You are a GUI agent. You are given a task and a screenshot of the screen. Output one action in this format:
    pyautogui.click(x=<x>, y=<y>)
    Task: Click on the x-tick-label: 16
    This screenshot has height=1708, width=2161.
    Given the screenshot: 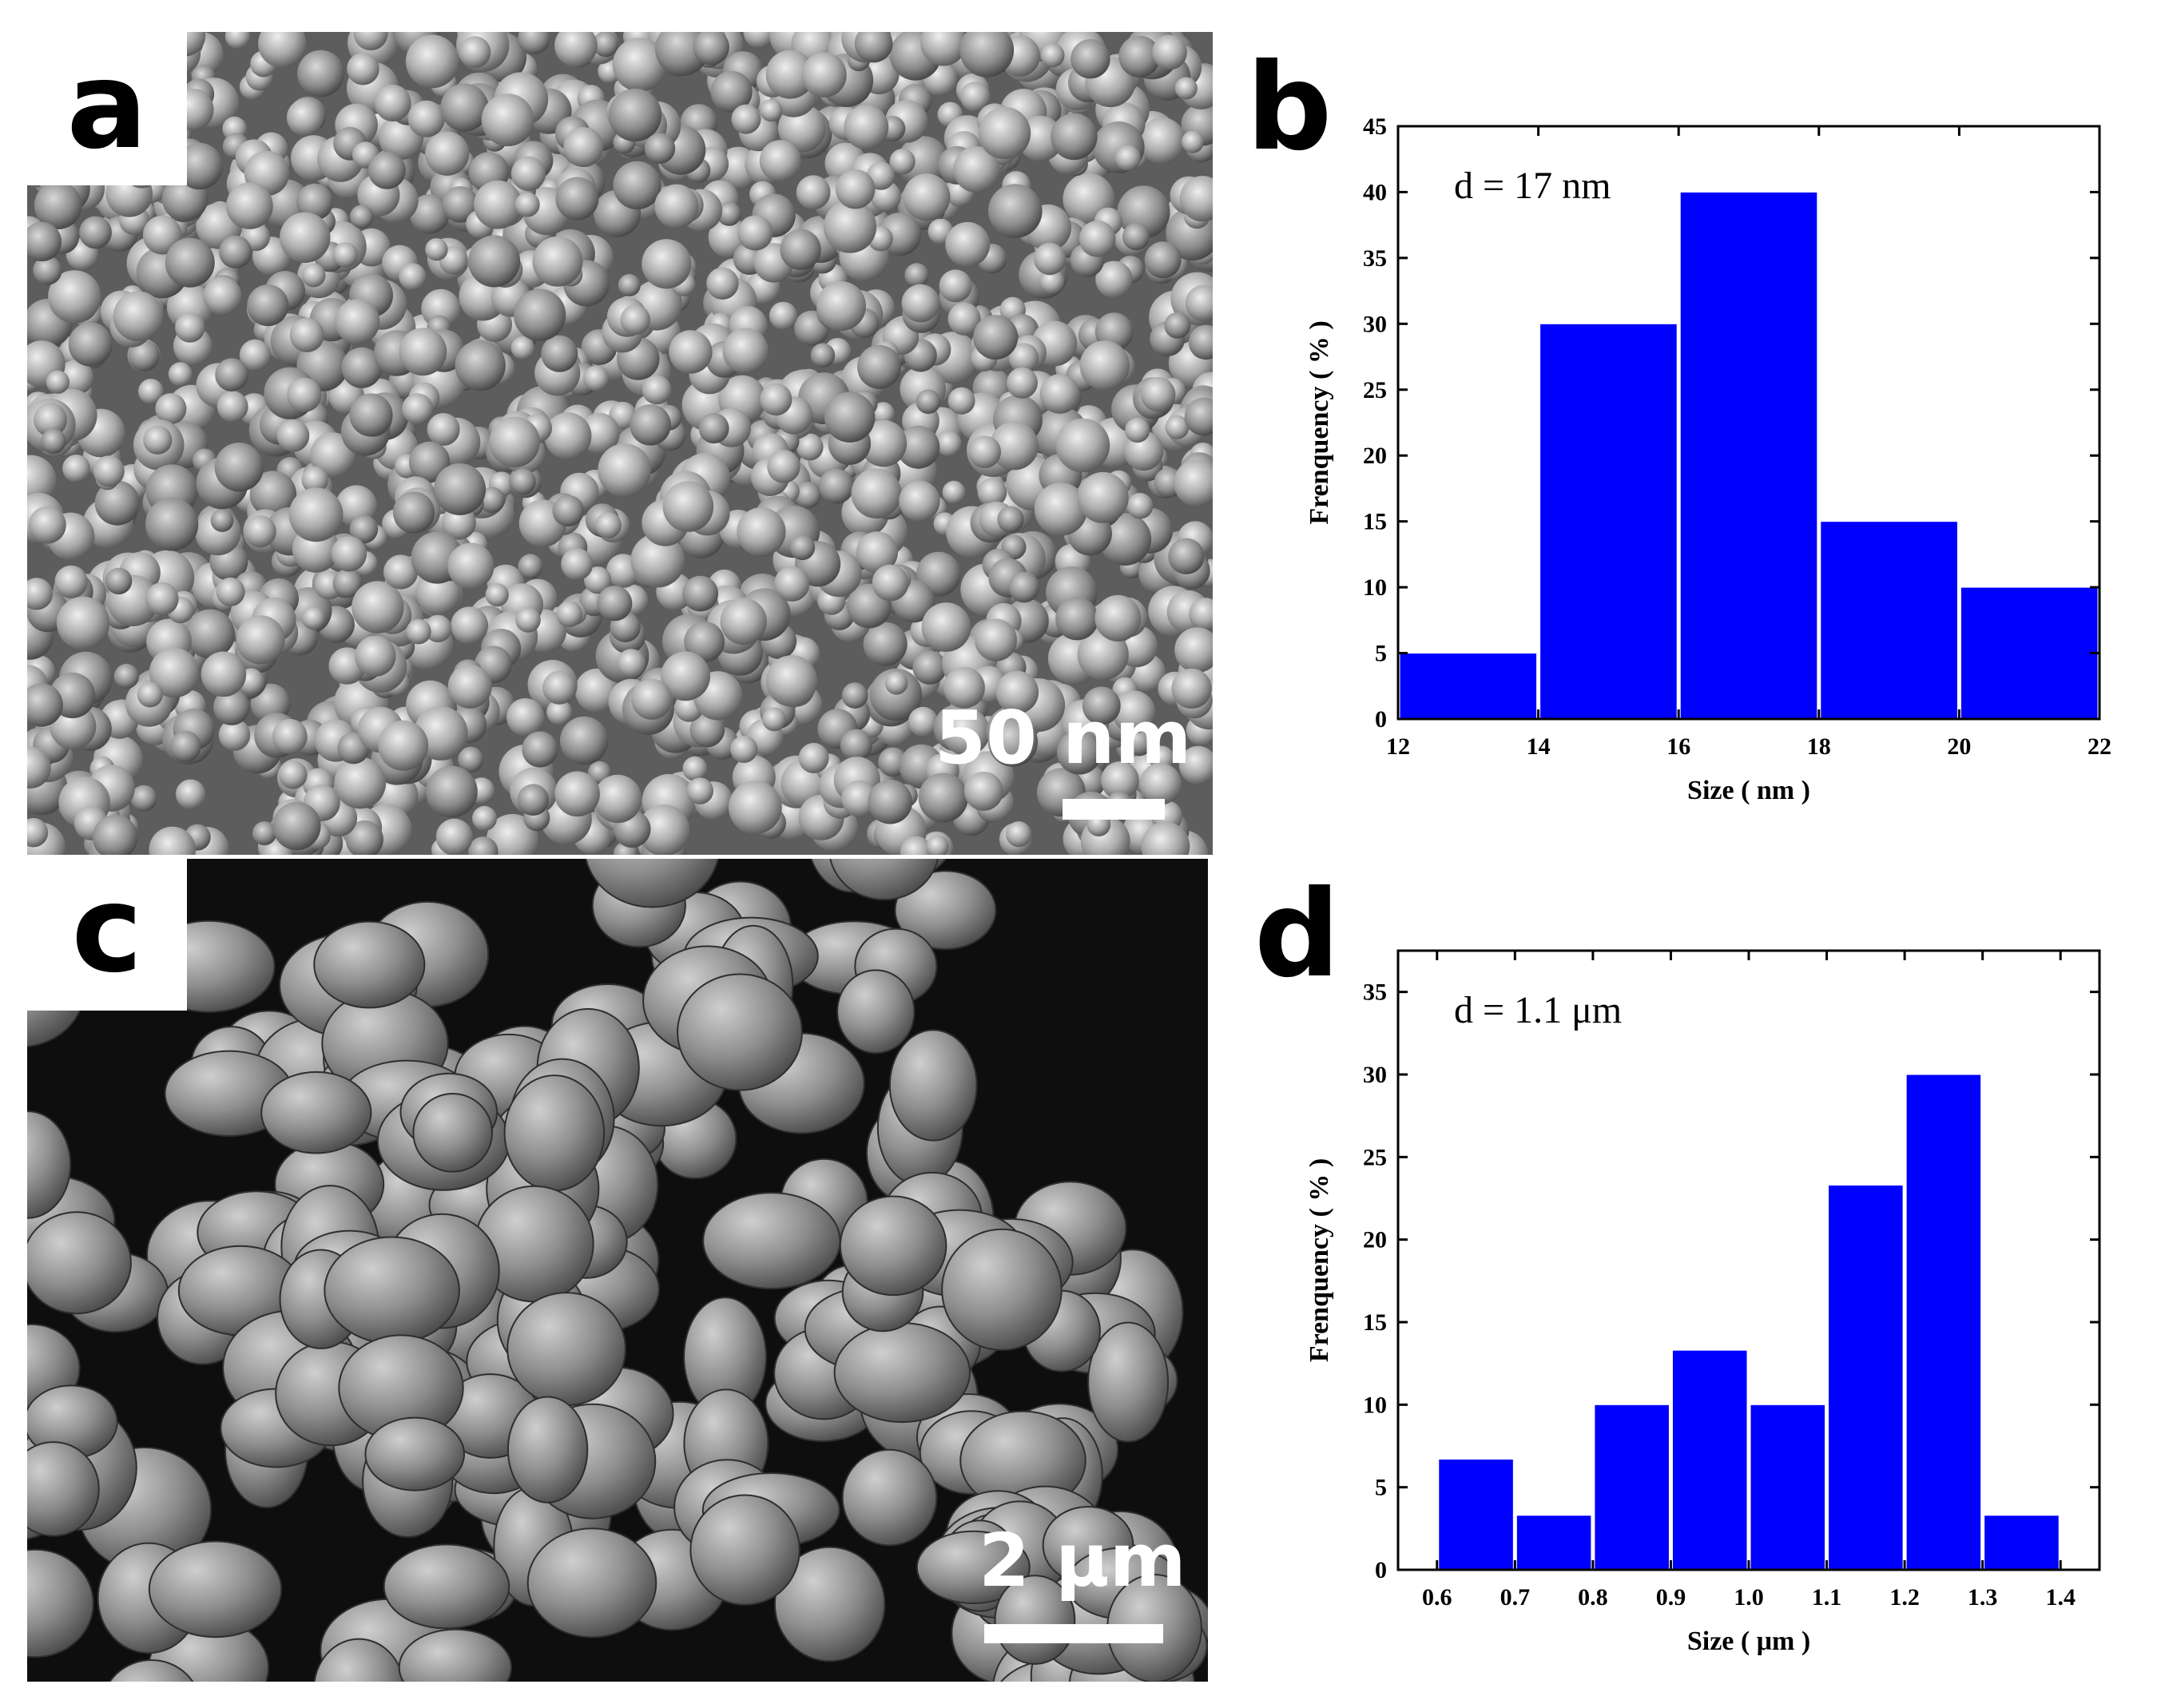 What is the action you would take?
    pyautogui.click(x=1678, y=746)
    